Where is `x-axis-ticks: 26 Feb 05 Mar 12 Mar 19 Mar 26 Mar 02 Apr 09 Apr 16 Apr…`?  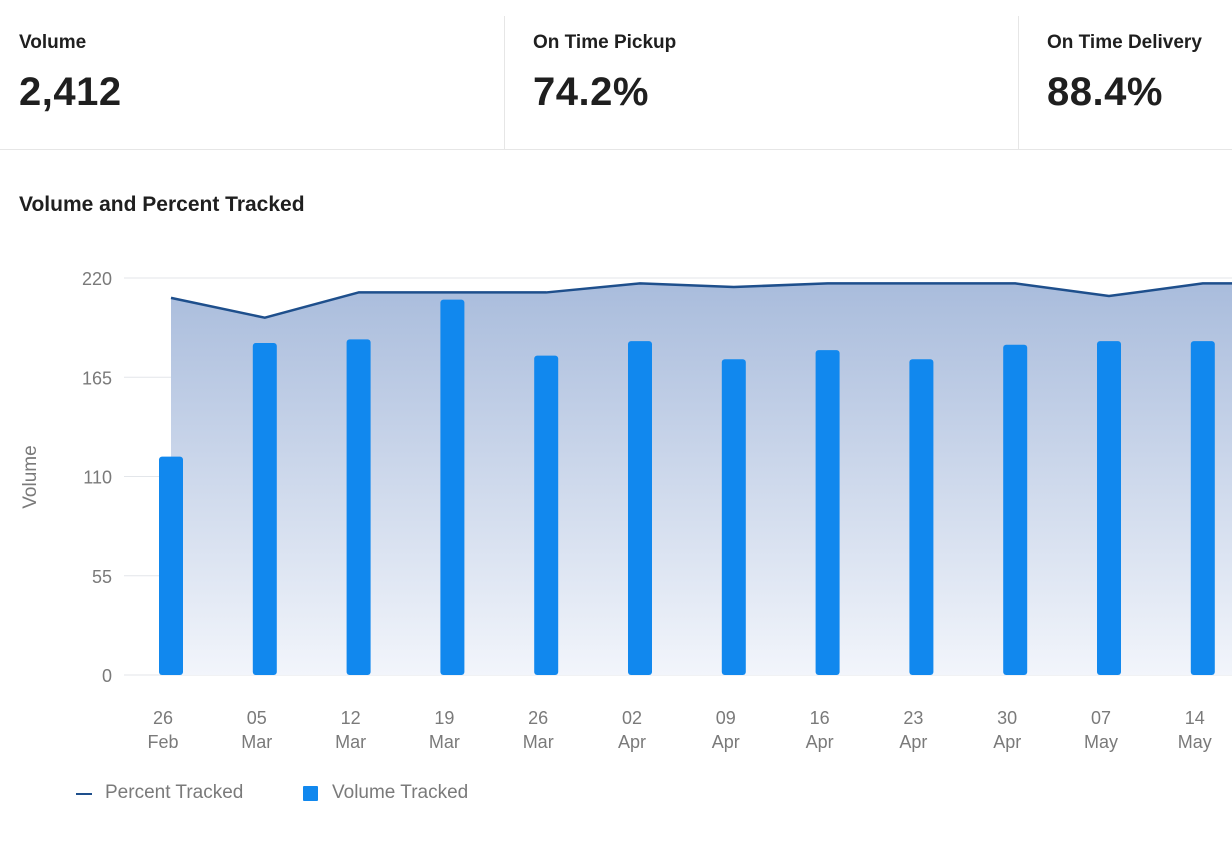 x-axis-ticks: 26 Feb 05 Mar 12 Mar 19 Mar 26 Mar 02 Apr 09 Apr 16 Apr… is located at coordinates (679, 730).